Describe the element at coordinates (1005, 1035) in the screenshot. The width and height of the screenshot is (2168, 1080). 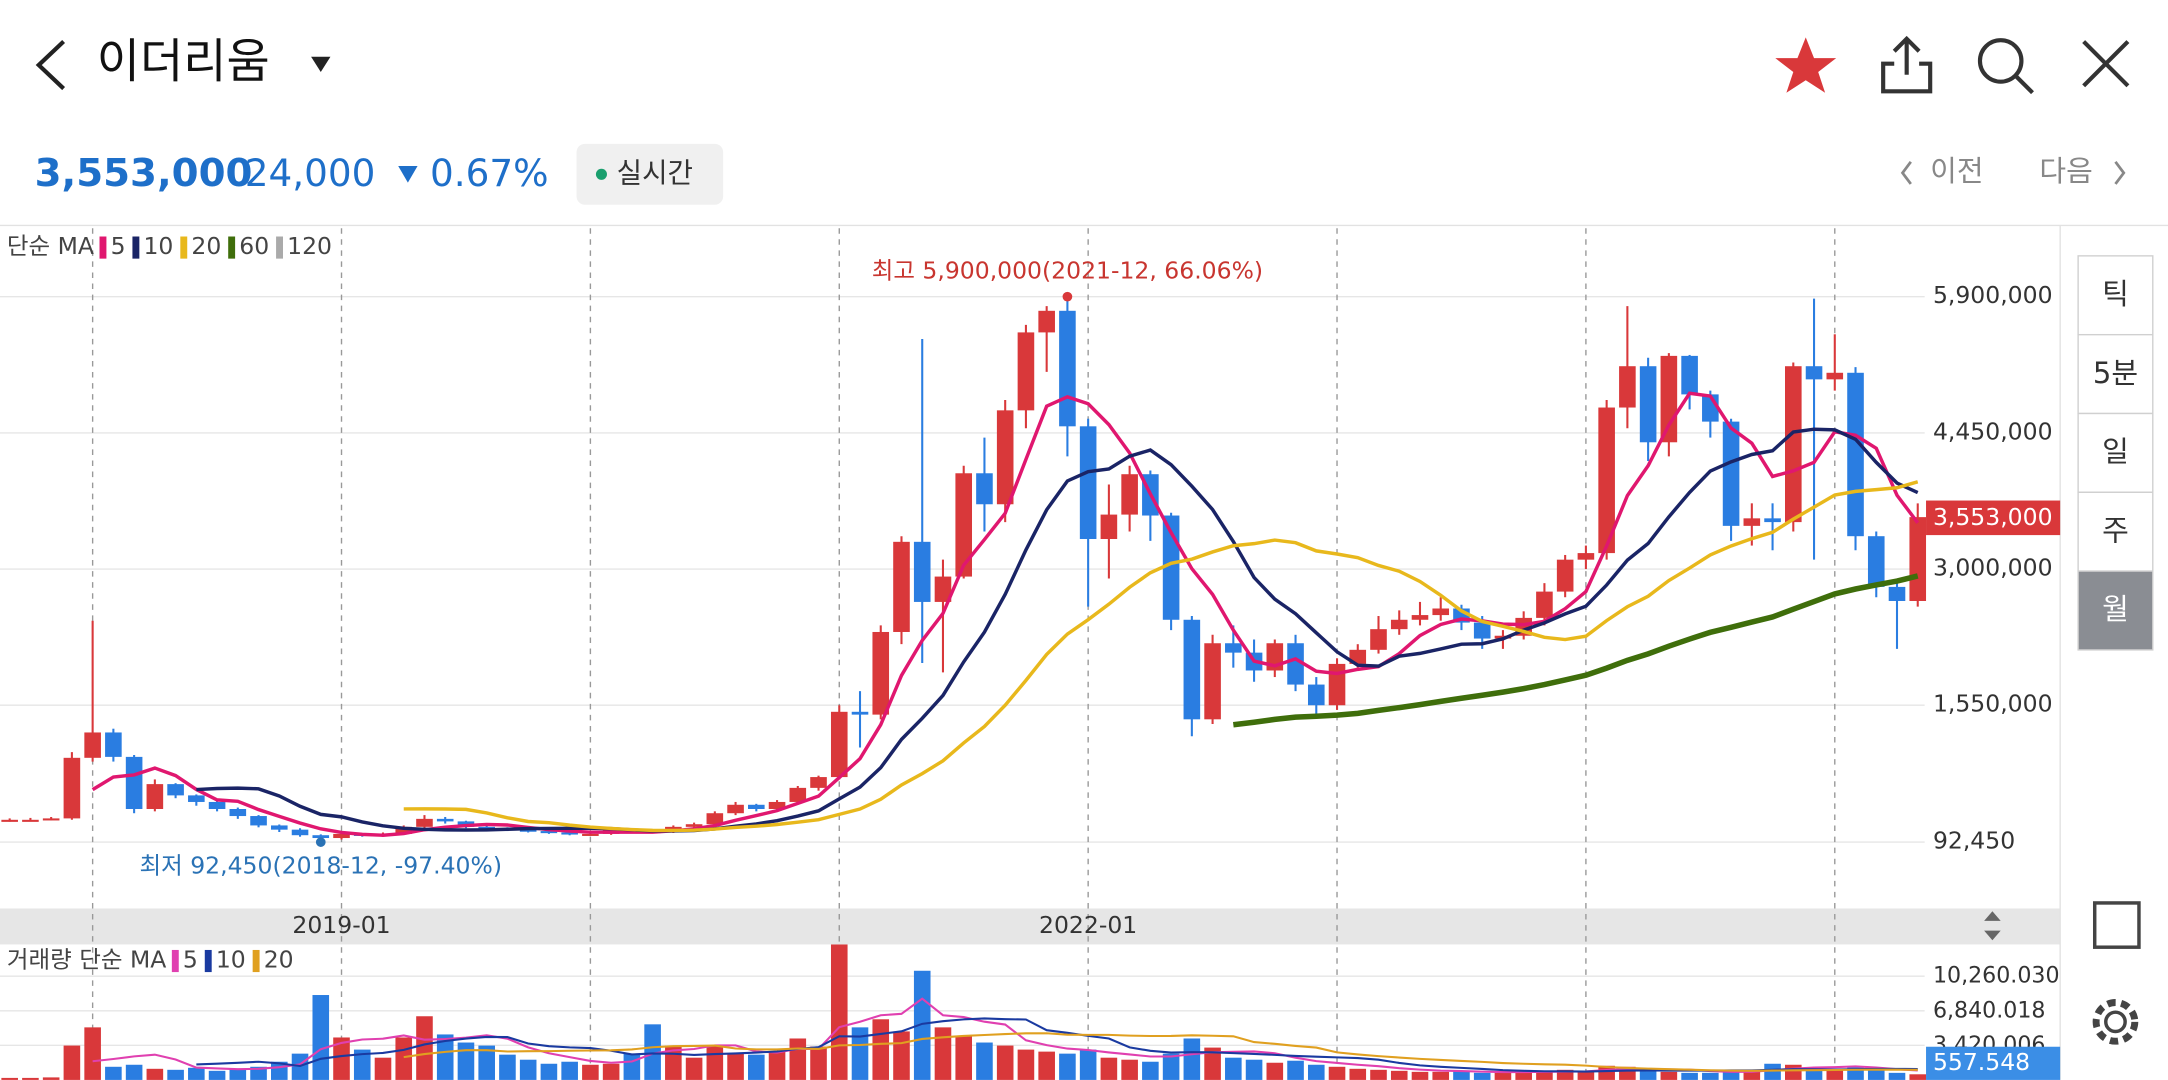
I see `volume-ma-line` at that location.